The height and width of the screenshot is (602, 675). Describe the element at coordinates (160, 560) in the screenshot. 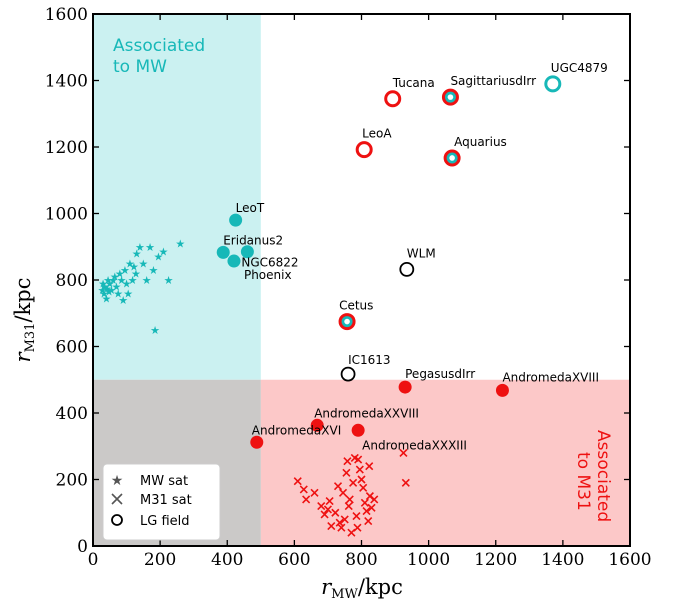

I see `x-tick-label: 200` at that location.